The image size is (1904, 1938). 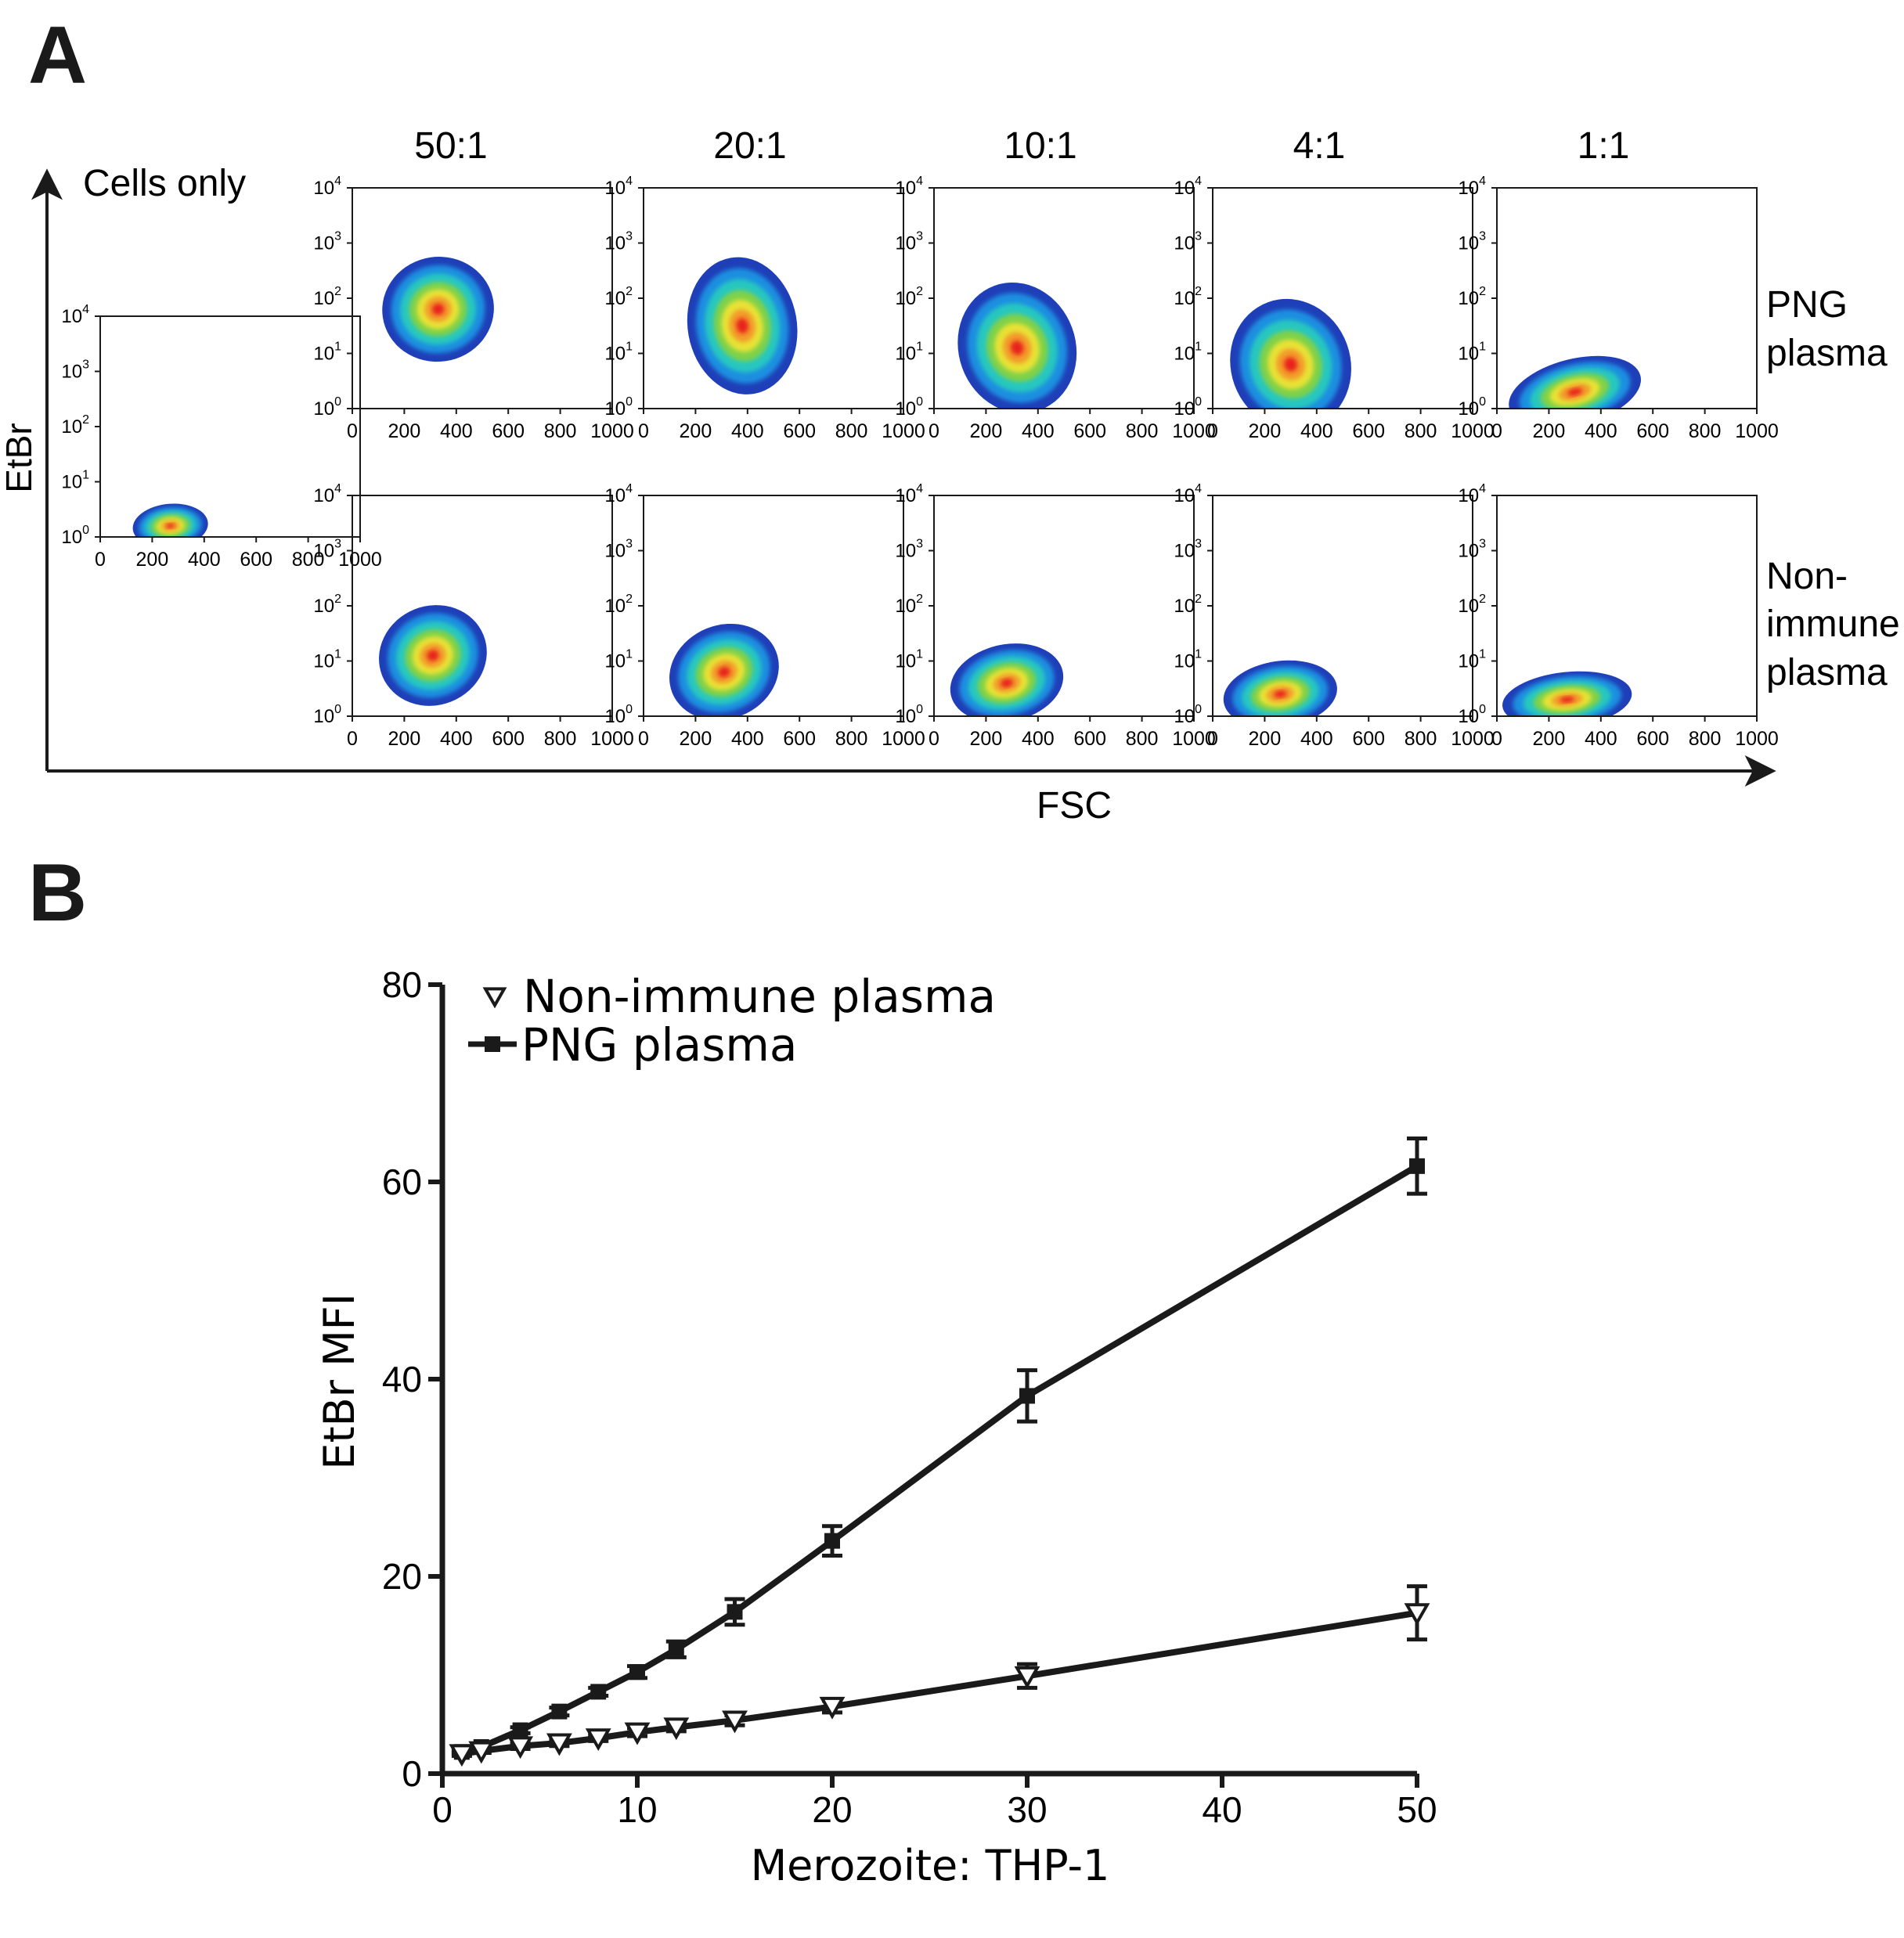 I want to click on y-tick-exponent: 4, so click(x=1482, y=181).